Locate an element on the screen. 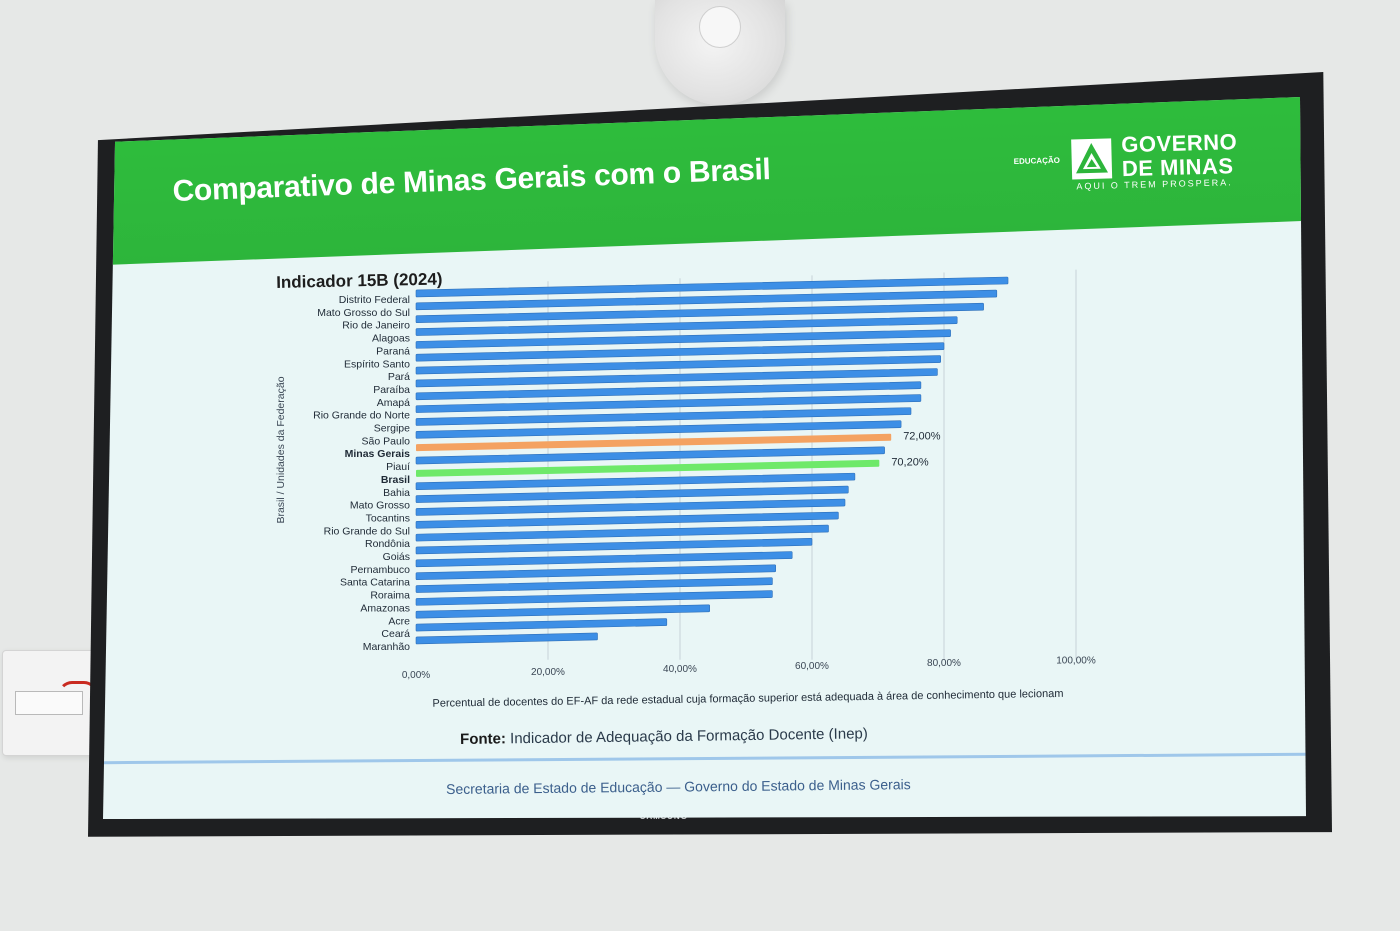 This screenshot has width=1400, height=931. category-label: Rio Grande do Sul is located at coordinates (367, 531).